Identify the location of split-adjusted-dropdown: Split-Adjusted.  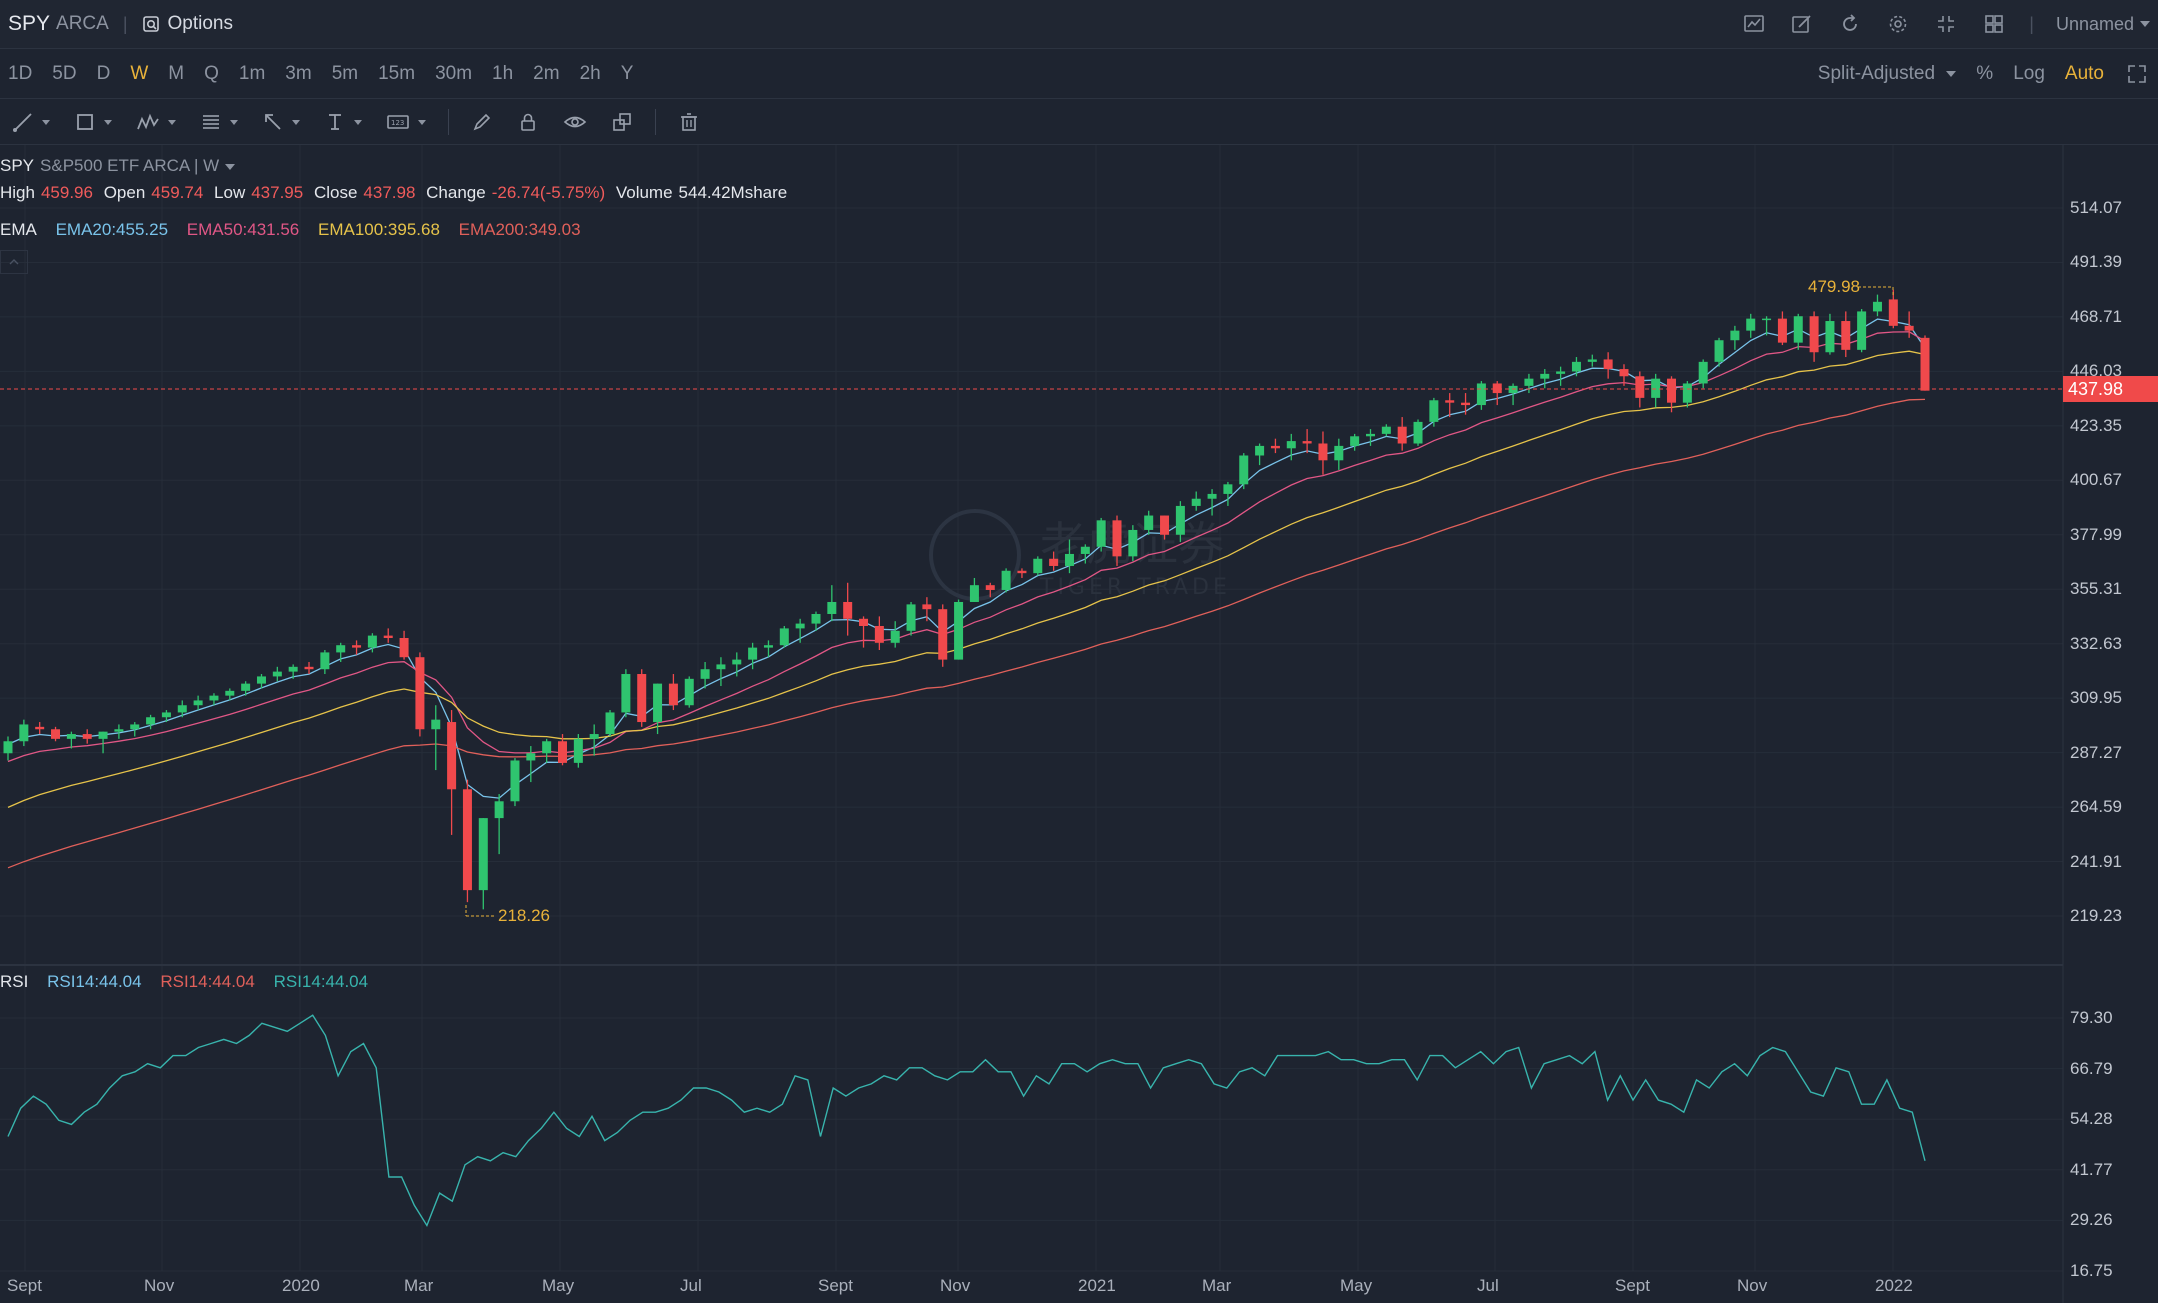
(1887, 74).